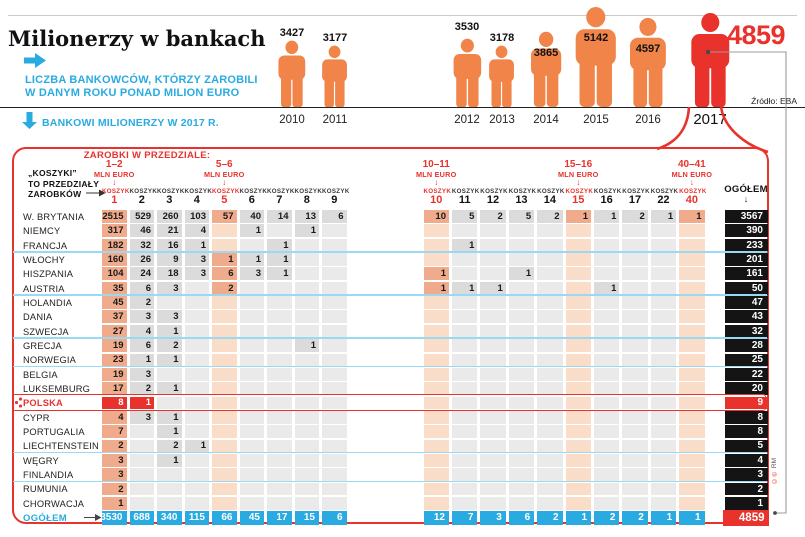 Image resolution: width=805 pixels, height=537 pixels. What do you see at coordinates (114, 216) in the screenshot?
I see `table-cell: 2515` at bounding box center [114, 216].